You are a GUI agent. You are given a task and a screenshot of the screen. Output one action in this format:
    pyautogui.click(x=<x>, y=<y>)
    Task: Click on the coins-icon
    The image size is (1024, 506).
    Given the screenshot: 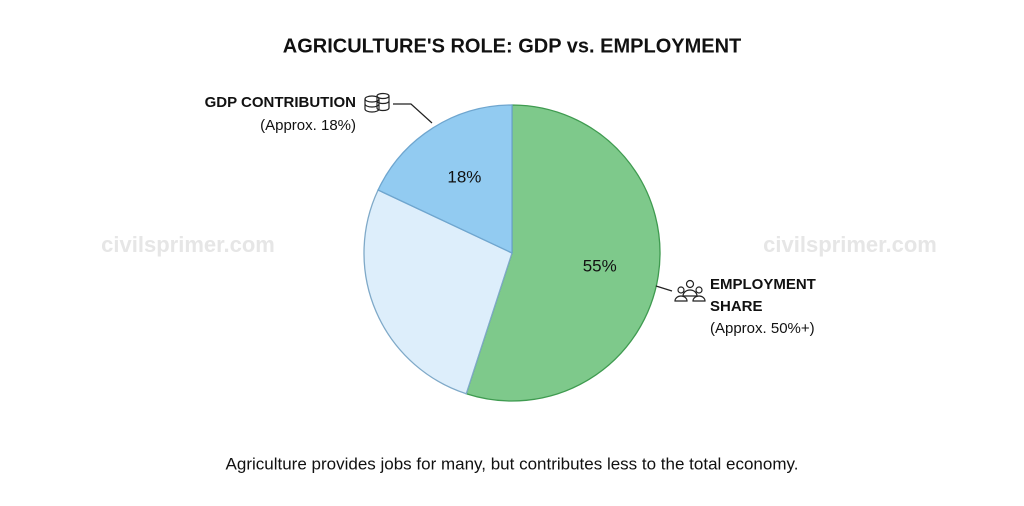 What is the action you would take?
    pyautogui.click(x=377, y=102)
    